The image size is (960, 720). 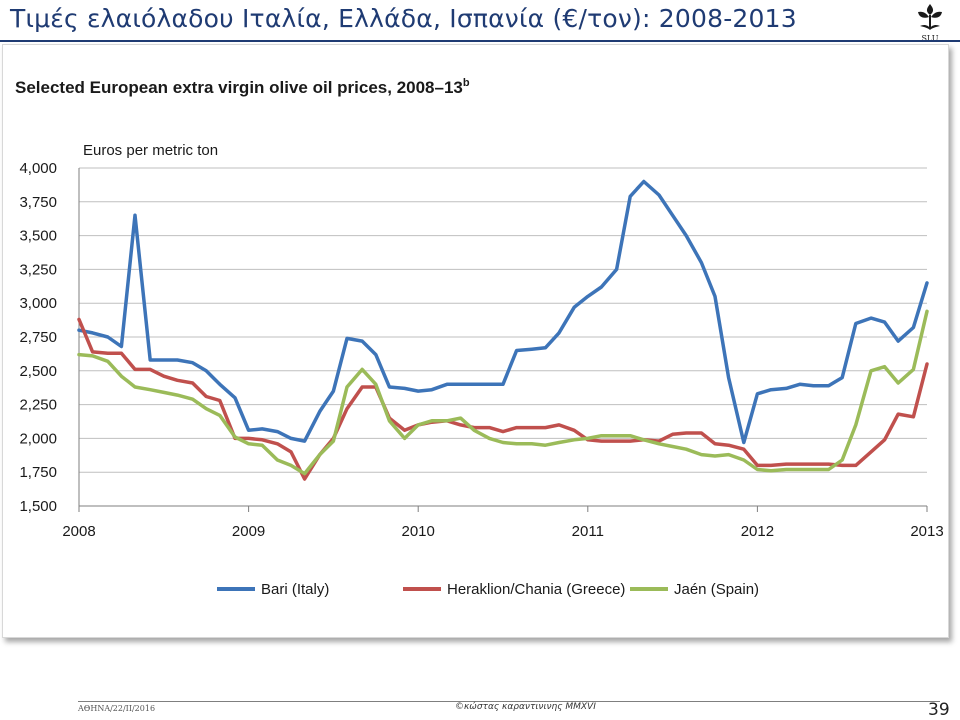 What do you see at coordinates (757, 531) in the screenshot?
I see `x-tick-label: 2012` at bounding box center [757, 531].